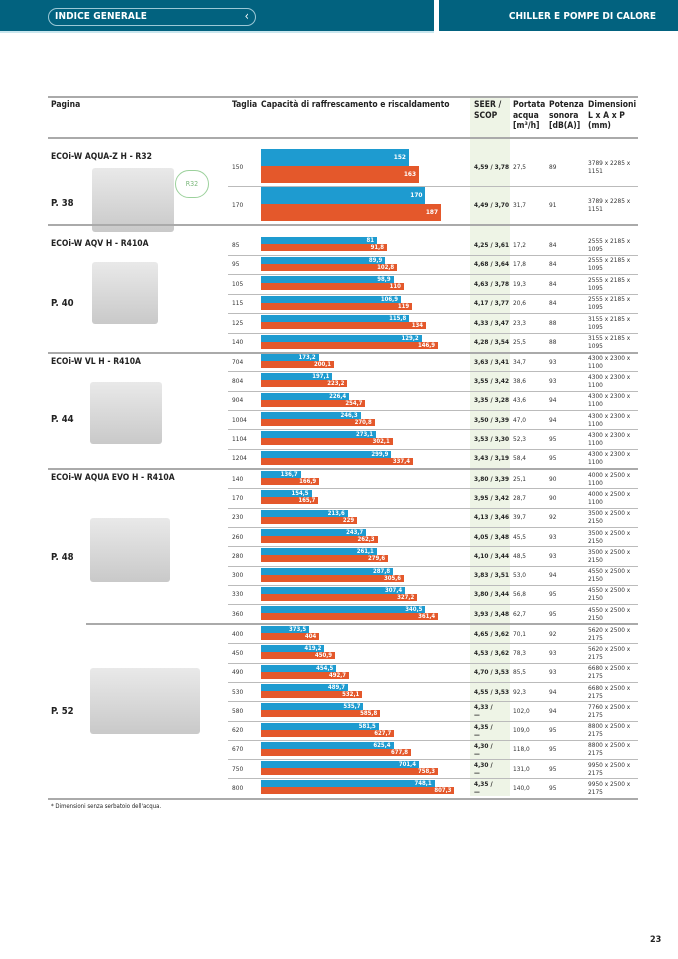 The width and height of the screenshot is (678, 959). What do you see at coordinates (343, 138) in the screenshot?
I see `table-header-rule` at bounding box center [343, 138].